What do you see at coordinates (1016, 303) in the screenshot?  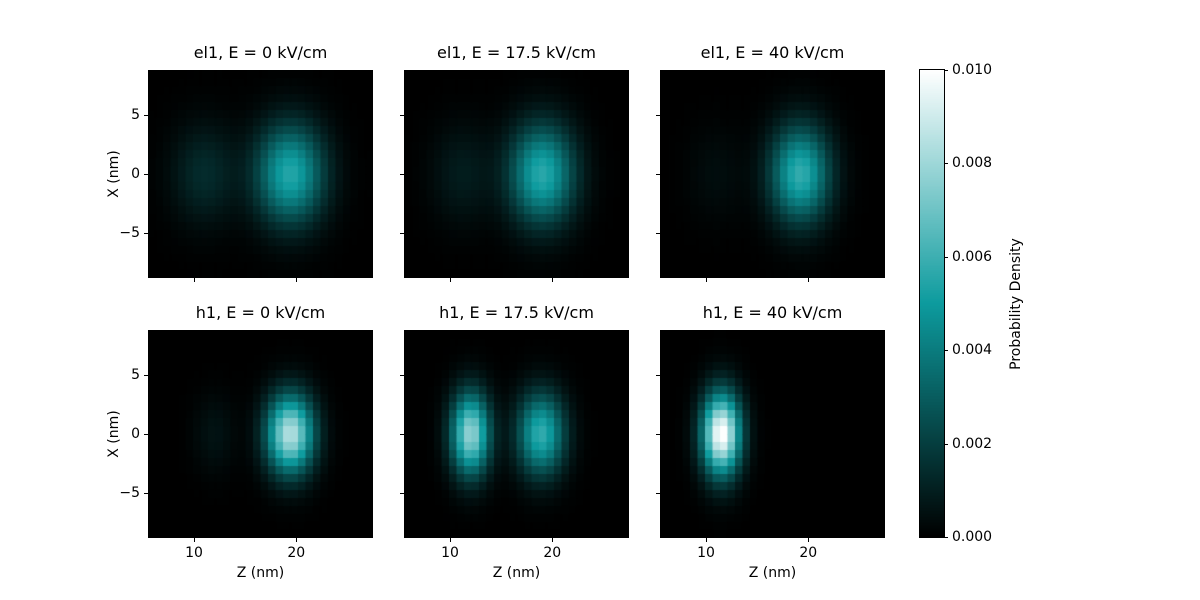 I see `colorbar-label: Probability Density` at bounding box center [1016, 303].